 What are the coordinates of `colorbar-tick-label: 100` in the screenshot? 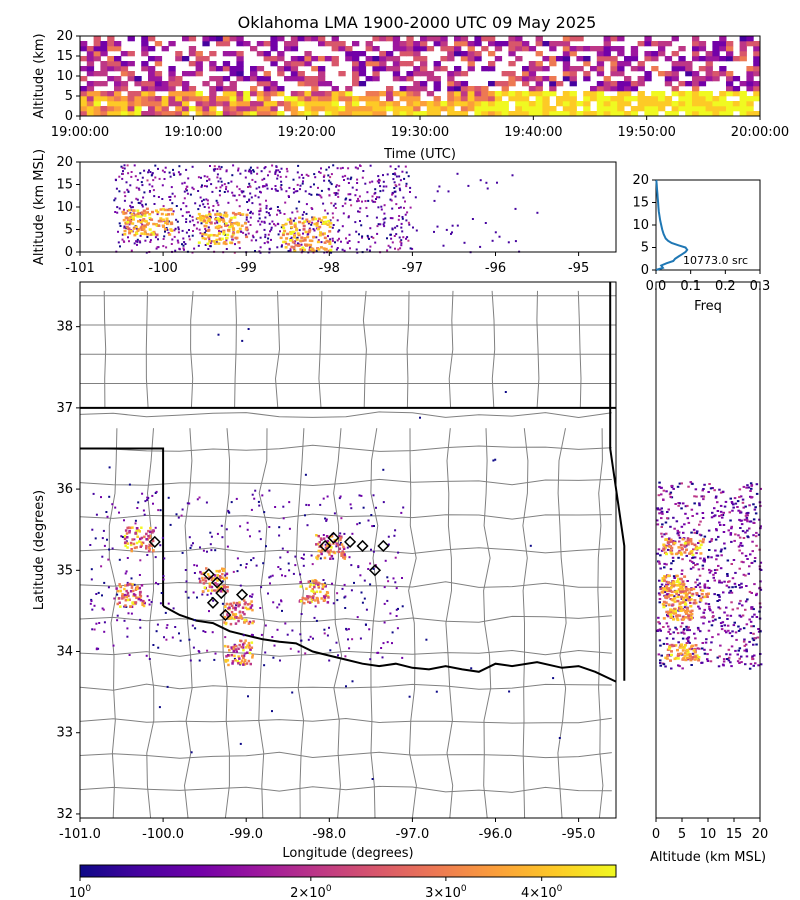 It's located at (80, 892).